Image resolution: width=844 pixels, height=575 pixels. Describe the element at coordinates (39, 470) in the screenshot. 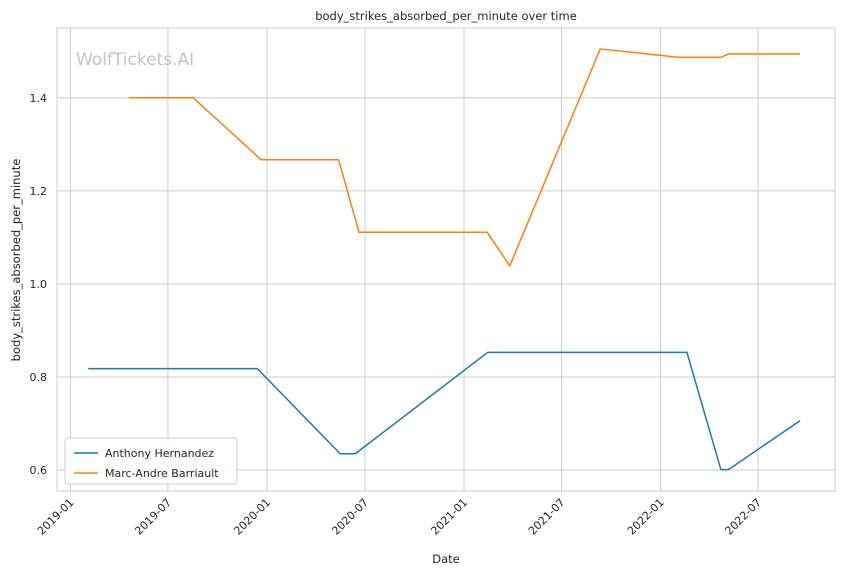

I see `y-tick-label: 0.6` at that location.